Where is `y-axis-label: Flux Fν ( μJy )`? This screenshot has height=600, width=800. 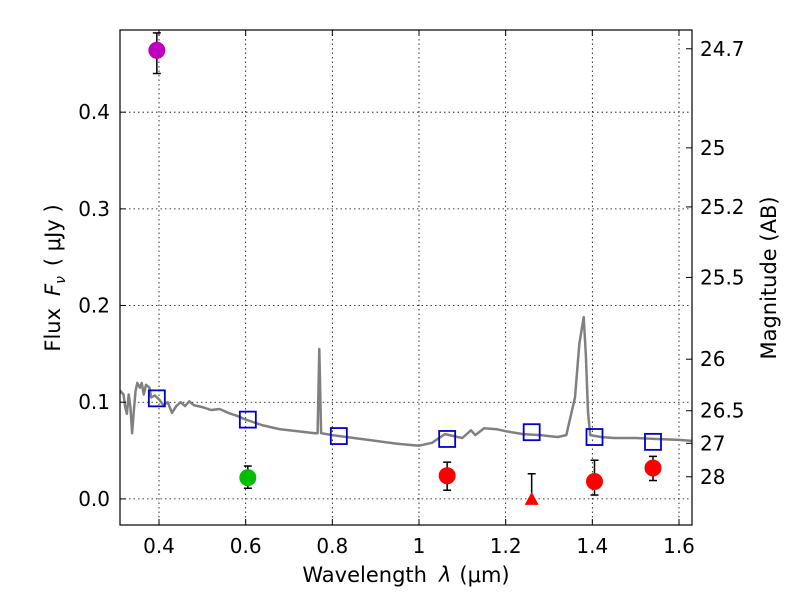
y-axis-label: Flux Fν ( μJy ) is located at coordinates (55, 277).